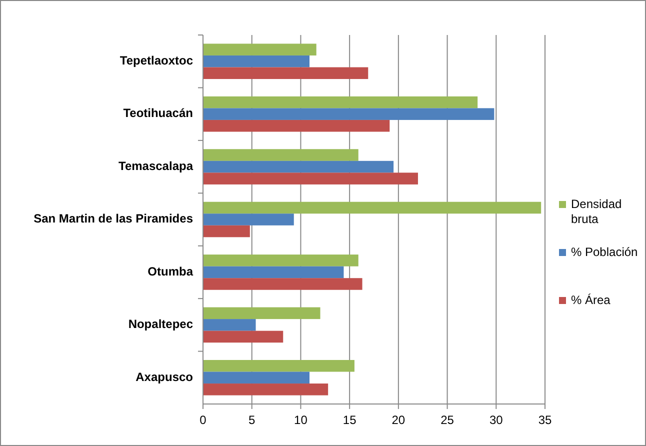 Image resolution: width=646 pixels, height=446 pixels. I want to click on x-tick-label: 20, so click(399, 420).